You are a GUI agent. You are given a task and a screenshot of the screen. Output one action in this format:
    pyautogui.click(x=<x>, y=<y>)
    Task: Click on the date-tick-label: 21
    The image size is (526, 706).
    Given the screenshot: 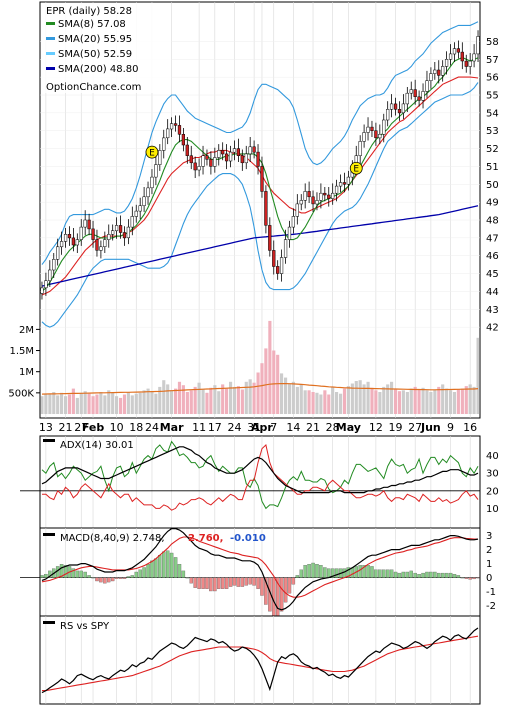 What is the action you would take?
    pyautogui.click(x=66, y=427)
    